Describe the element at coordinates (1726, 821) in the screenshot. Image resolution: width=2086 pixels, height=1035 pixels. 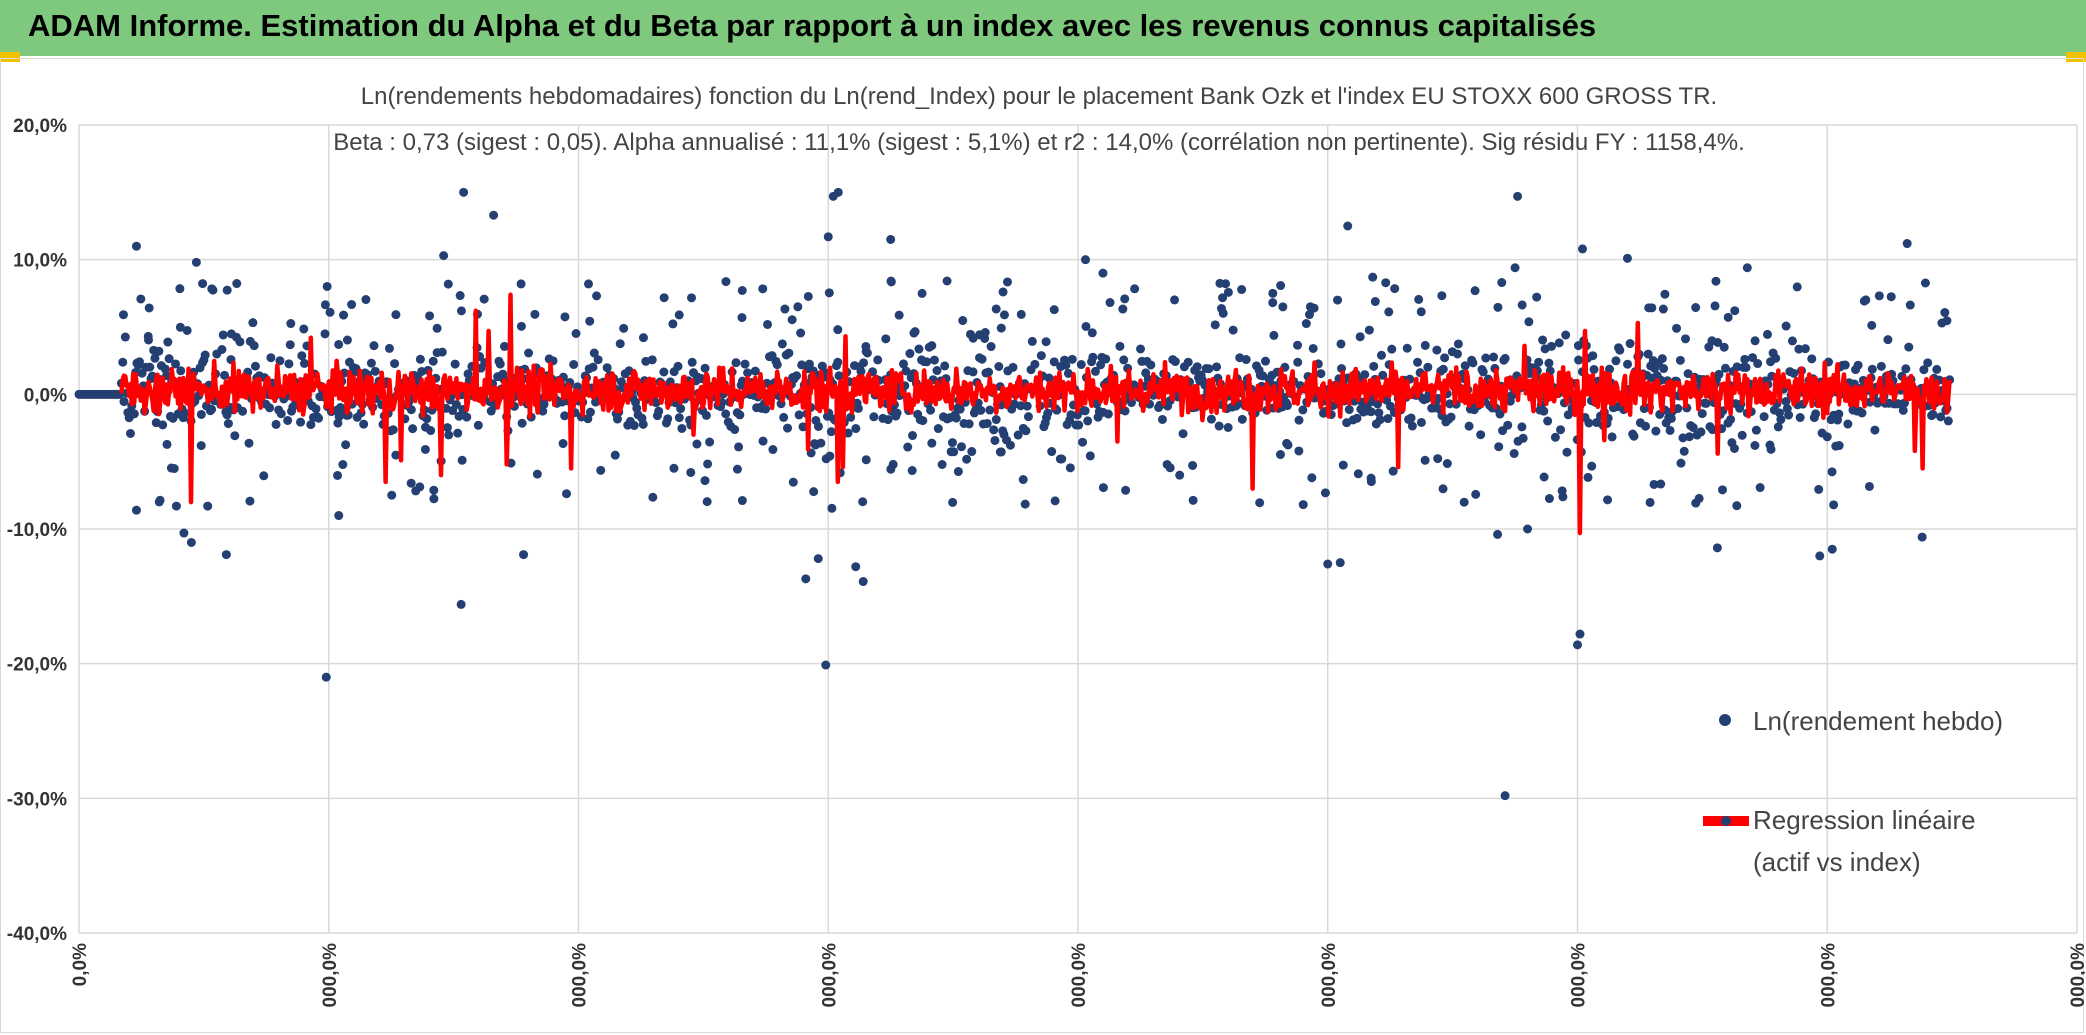
I see `legend-line-dot` at that location.